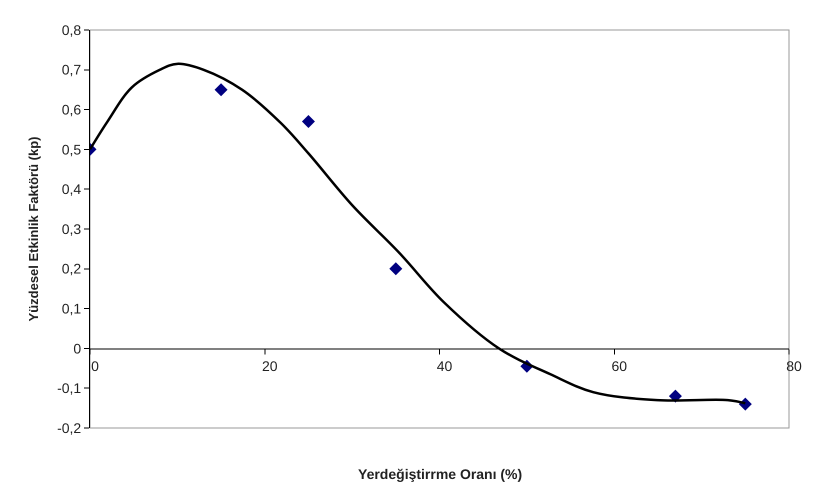 This screenshot has width=819, height=498. What do you see at coordinates (72, 149) in the screenshot?
I see `y-tick-label: 0,5` at bounding box center [72, 149].